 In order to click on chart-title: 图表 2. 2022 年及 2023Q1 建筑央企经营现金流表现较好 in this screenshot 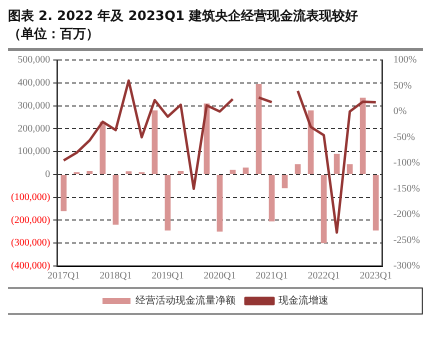, I will do `click(184, 17)`.